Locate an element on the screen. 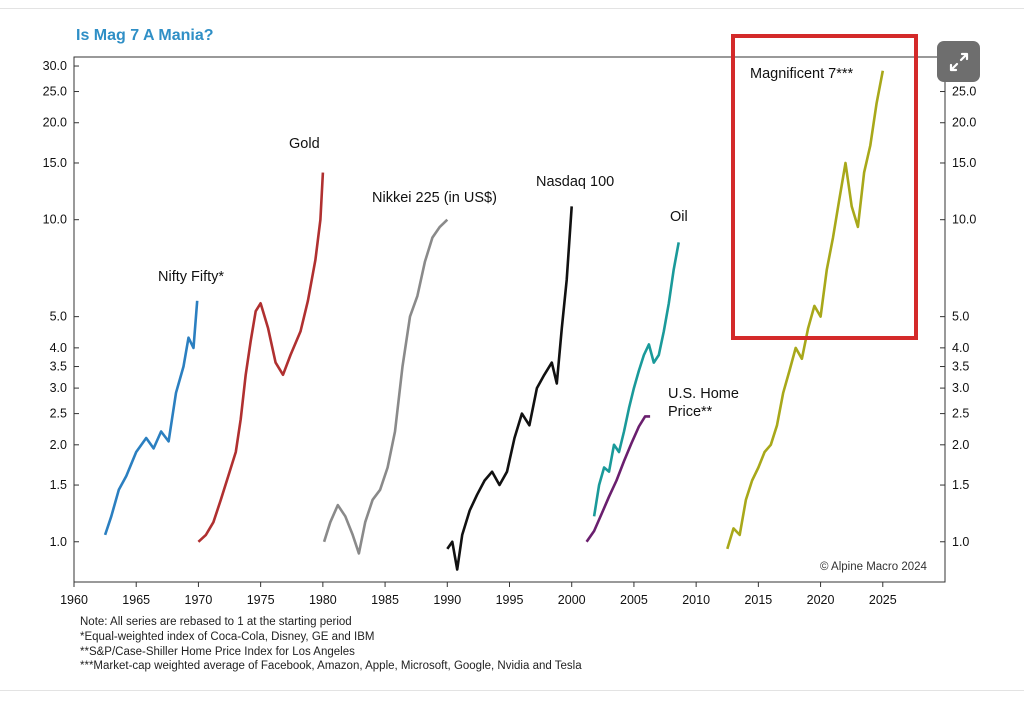 This screenshot has width=1024, height=703. expand-button is located at coordinates (958, 61).